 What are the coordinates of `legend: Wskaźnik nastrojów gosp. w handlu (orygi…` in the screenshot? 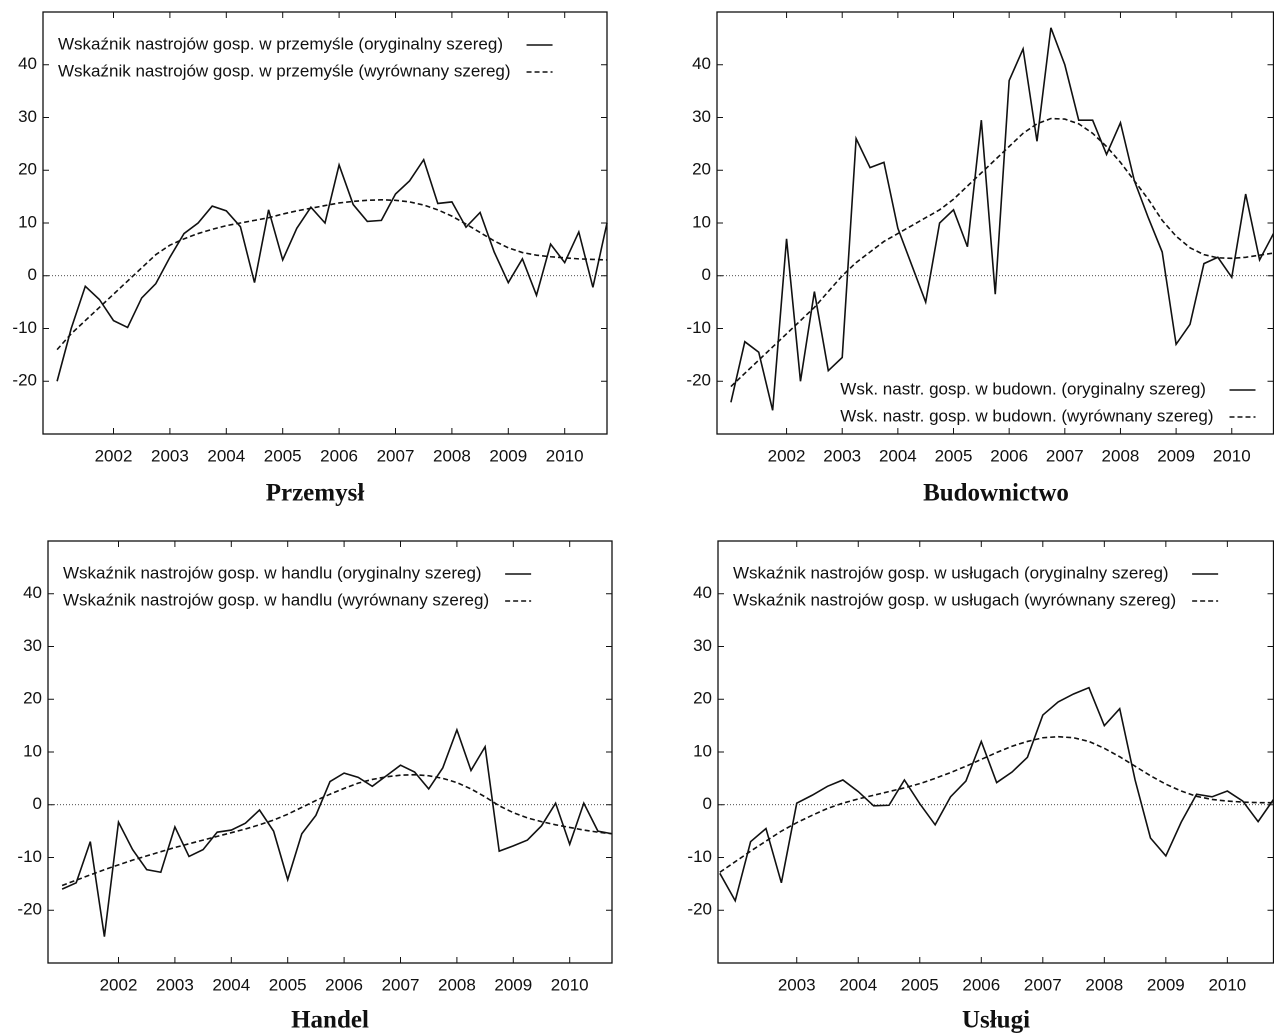 It's located at (297, 586).